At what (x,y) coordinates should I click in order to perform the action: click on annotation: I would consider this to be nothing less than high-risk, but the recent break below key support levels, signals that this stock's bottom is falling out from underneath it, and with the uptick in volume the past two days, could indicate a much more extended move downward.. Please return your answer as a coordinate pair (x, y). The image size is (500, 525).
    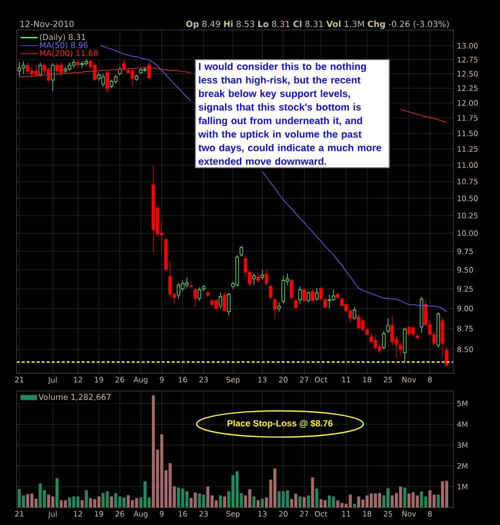
    Looking at the image, I should click on (290, 113).